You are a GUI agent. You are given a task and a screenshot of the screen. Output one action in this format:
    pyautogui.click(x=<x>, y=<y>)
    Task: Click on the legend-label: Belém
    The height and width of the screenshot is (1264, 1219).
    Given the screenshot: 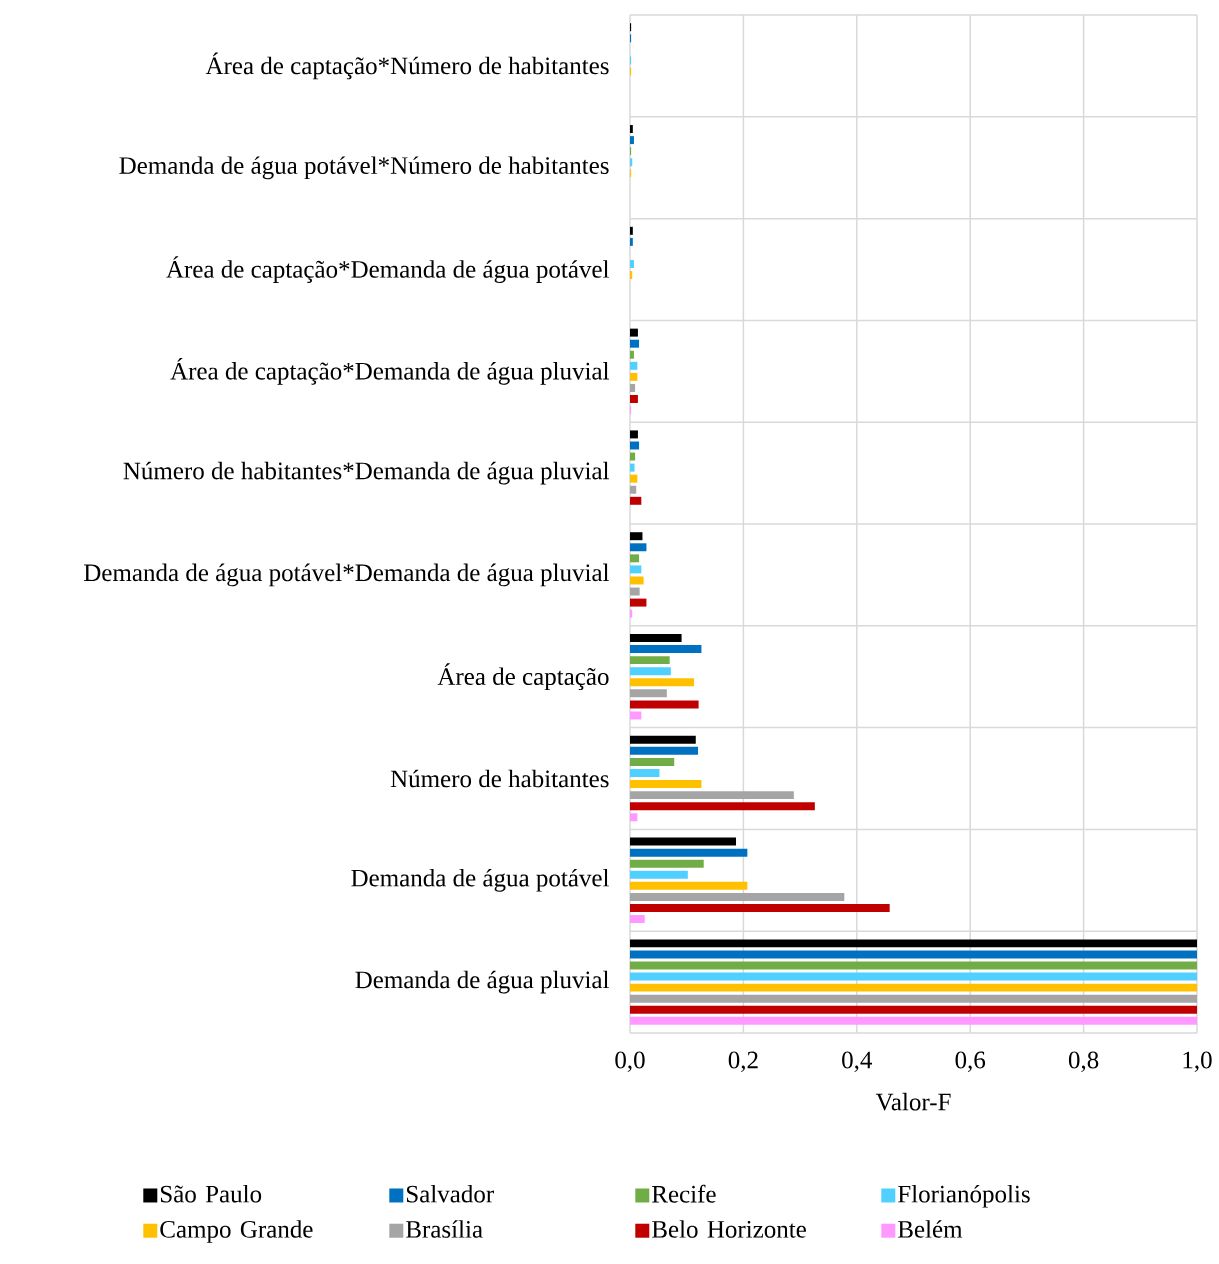 What is the action you would take?
    pyautogui.click(x=930, y=1229)
    